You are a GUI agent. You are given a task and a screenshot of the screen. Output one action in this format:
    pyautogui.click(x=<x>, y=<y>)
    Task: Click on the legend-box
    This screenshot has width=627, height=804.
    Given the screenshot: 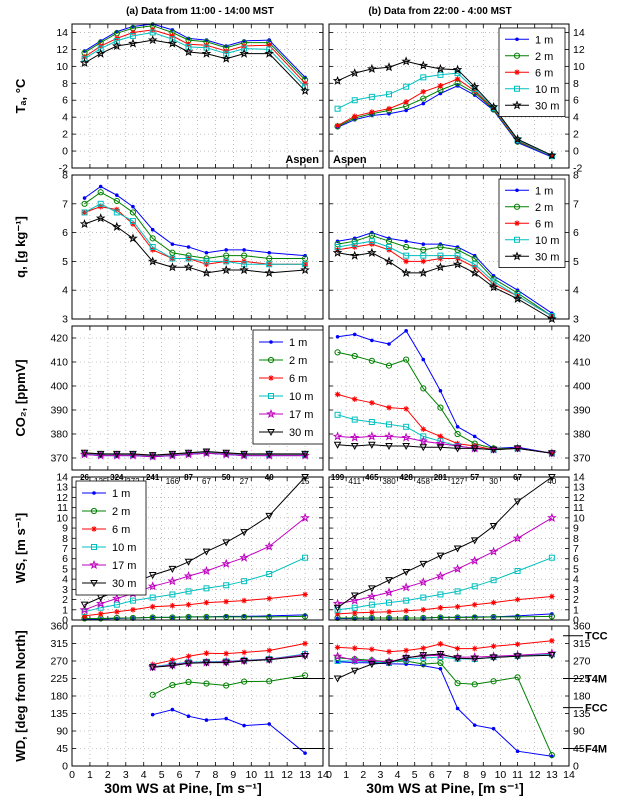 What is the action you would take?
    pyautogui.click(x=111, y=538)
    